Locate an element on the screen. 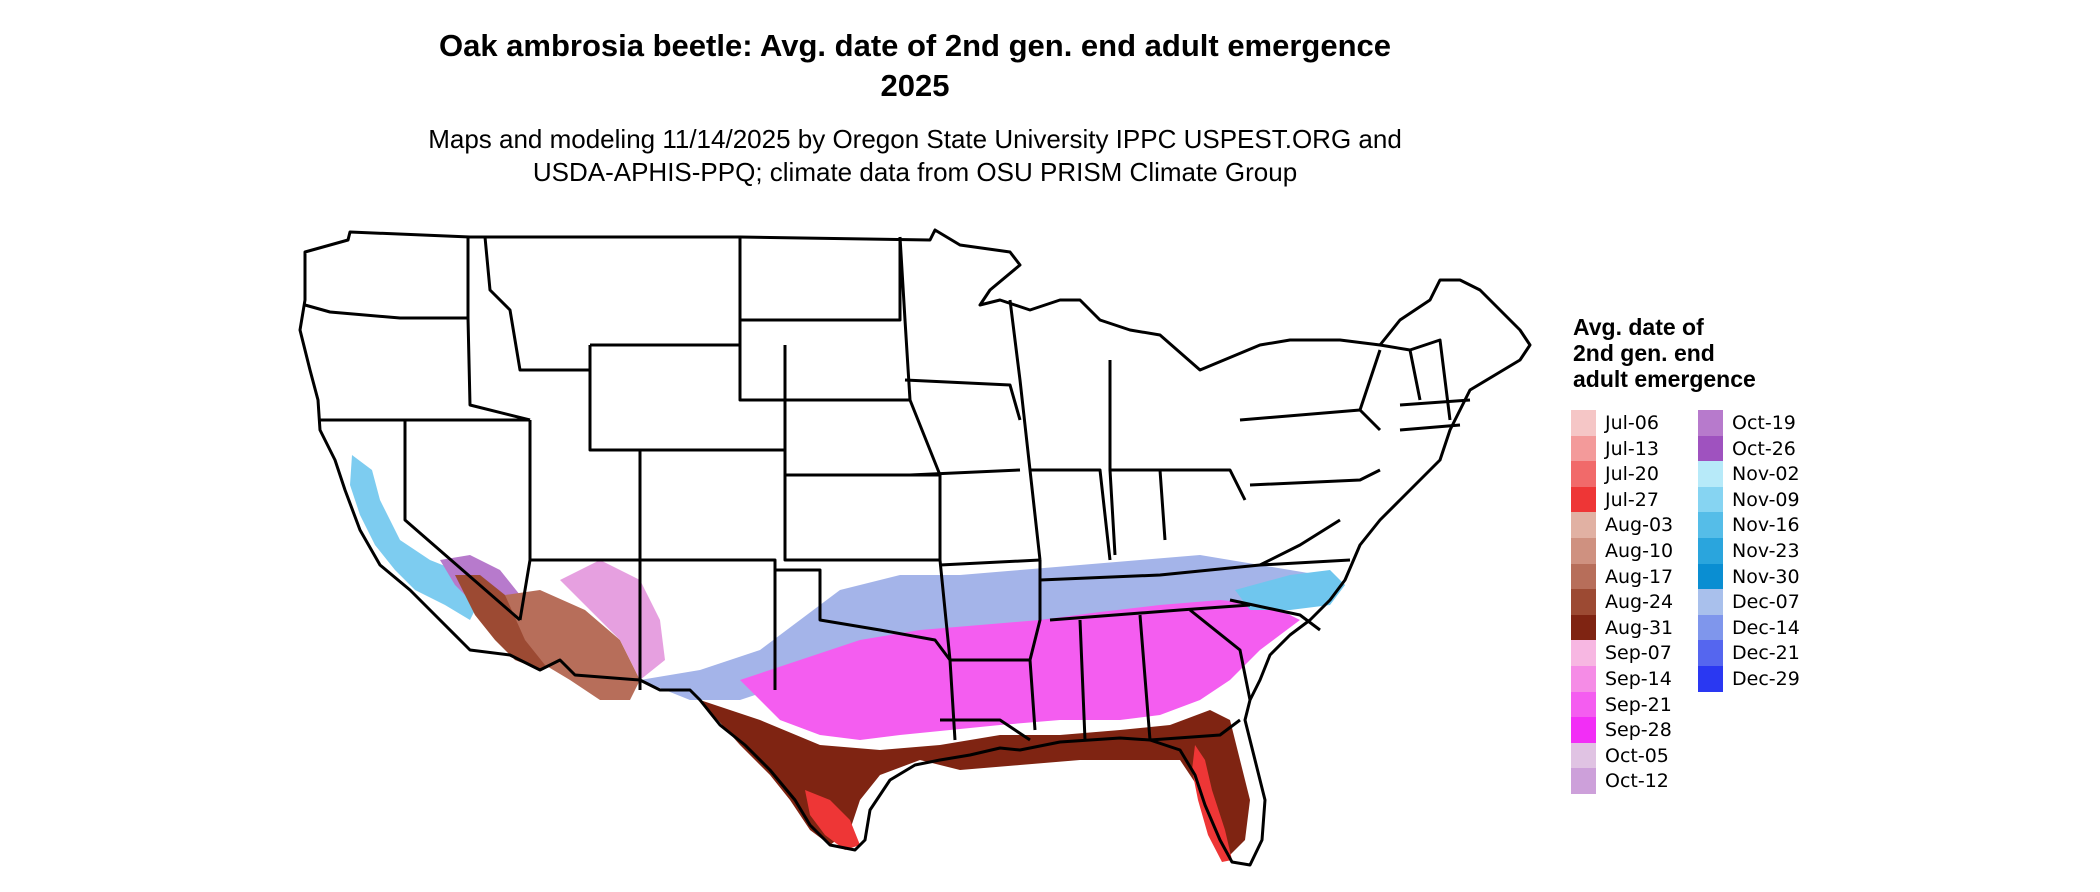  map-title-line2: 2025 is located at coordinates (915, 85).